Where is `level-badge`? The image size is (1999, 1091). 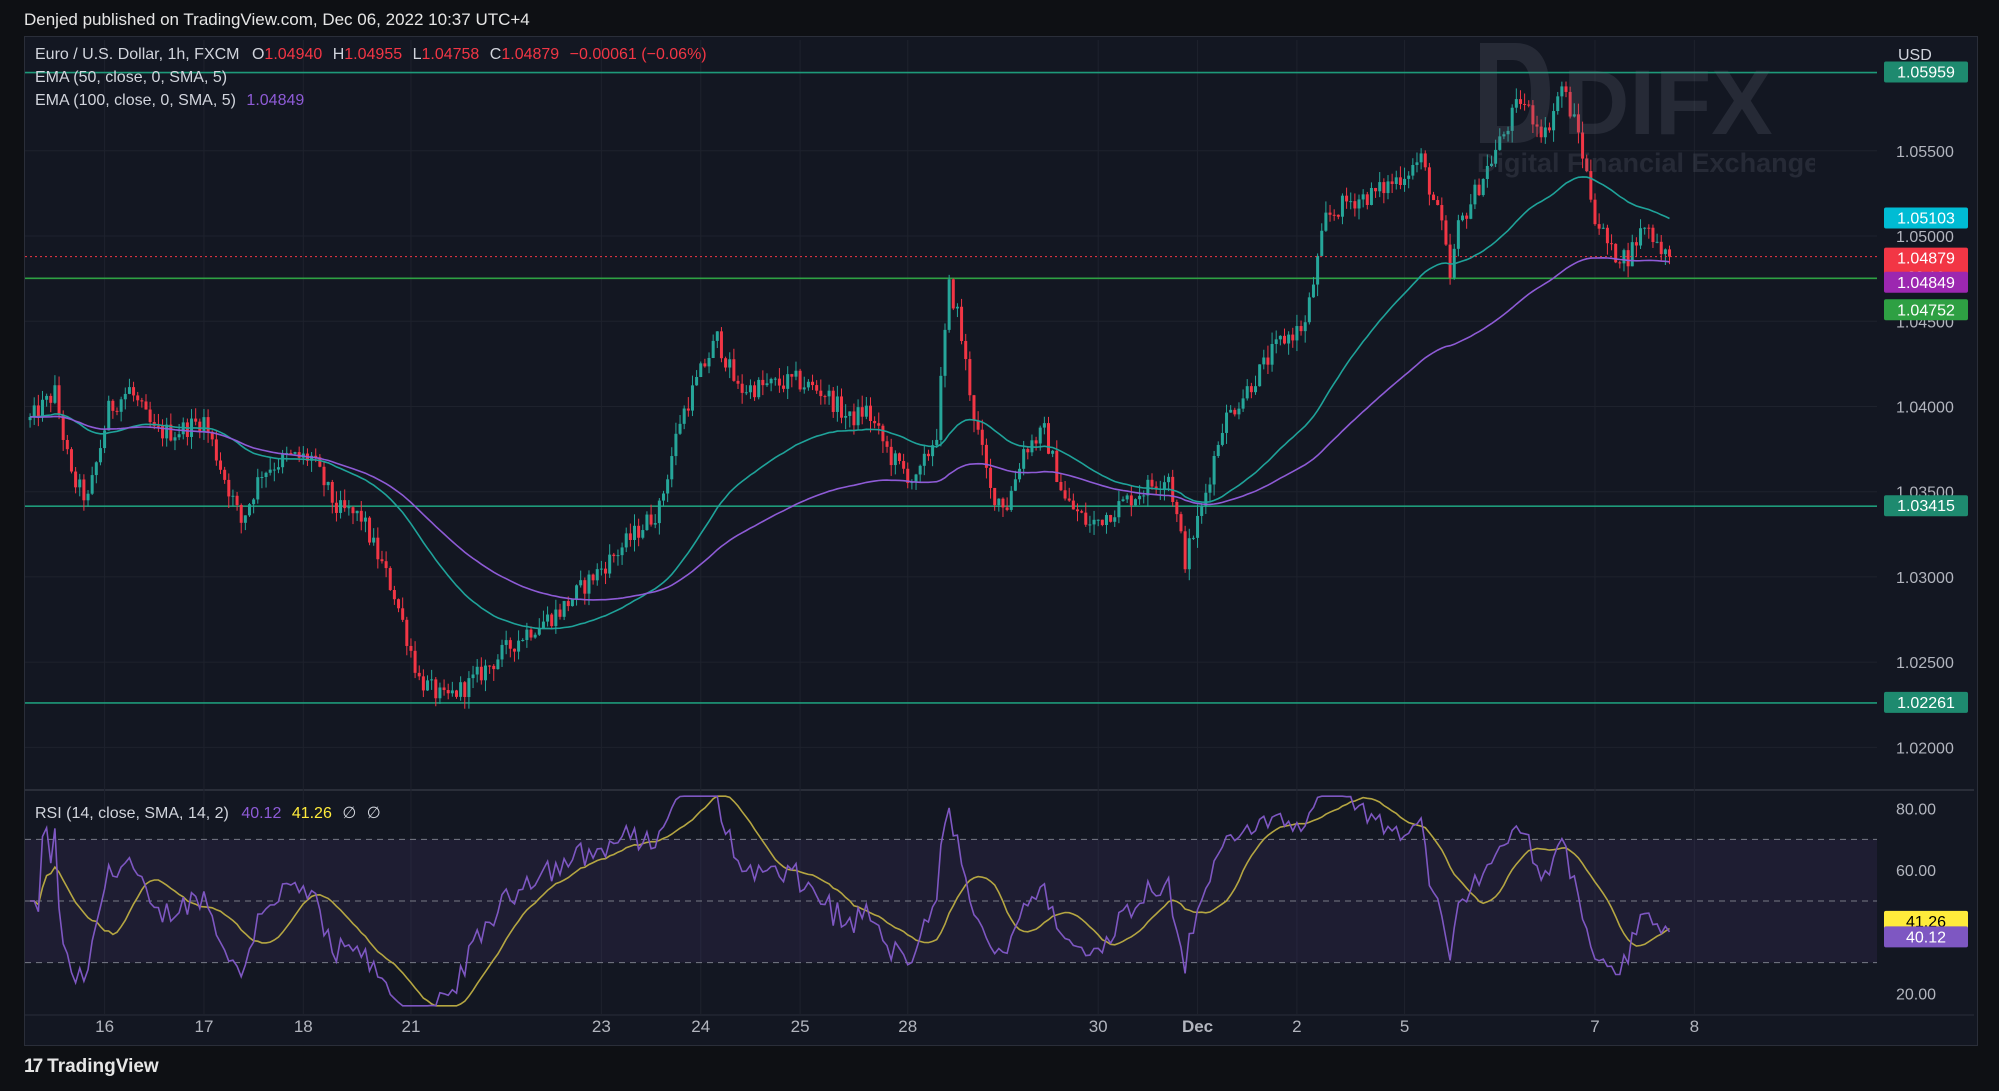
level-badge is located at coordinates (1926, 702).